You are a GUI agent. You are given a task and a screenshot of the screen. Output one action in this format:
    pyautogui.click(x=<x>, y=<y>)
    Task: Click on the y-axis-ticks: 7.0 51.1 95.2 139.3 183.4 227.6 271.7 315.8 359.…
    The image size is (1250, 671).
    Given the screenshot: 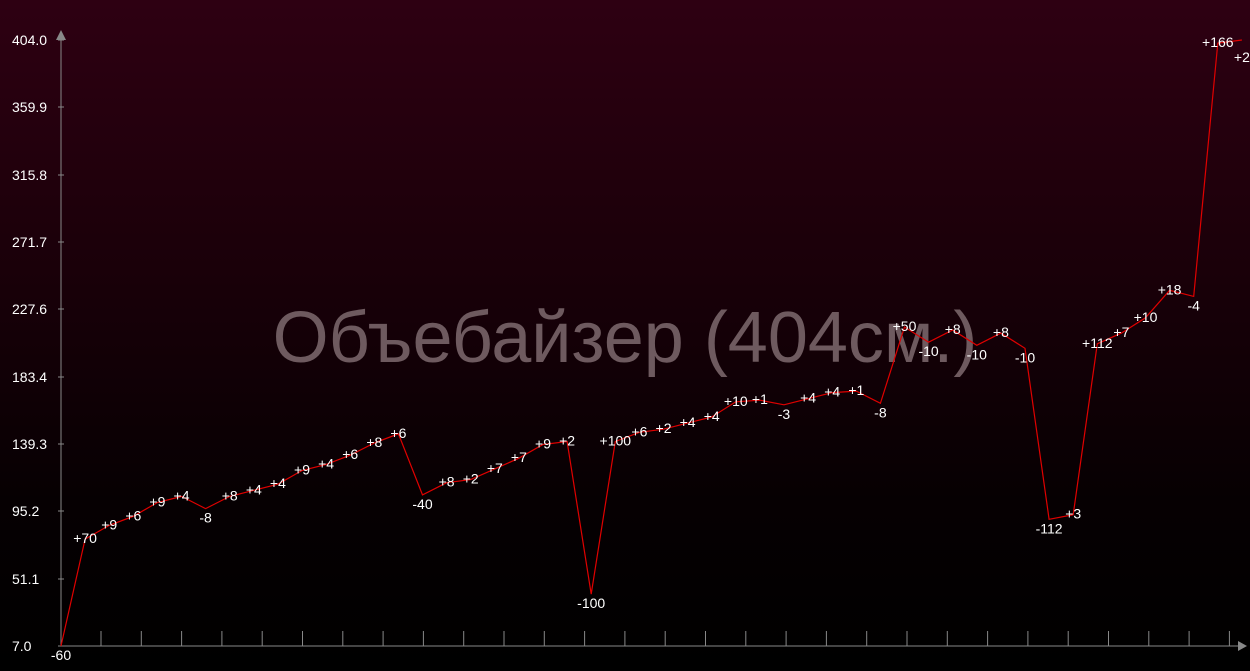 What is the action you would take?
    pyautogui.click(x=29, y=343)
    